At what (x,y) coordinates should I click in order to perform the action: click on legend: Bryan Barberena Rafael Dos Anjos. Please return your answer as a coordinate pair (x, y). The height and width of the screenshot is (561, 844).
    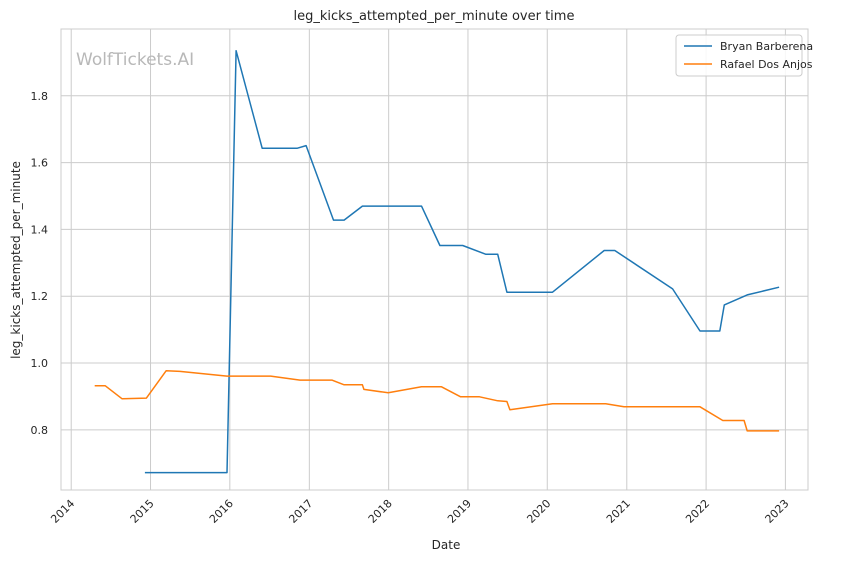
    Looking at the image, I should click on (744, 55).